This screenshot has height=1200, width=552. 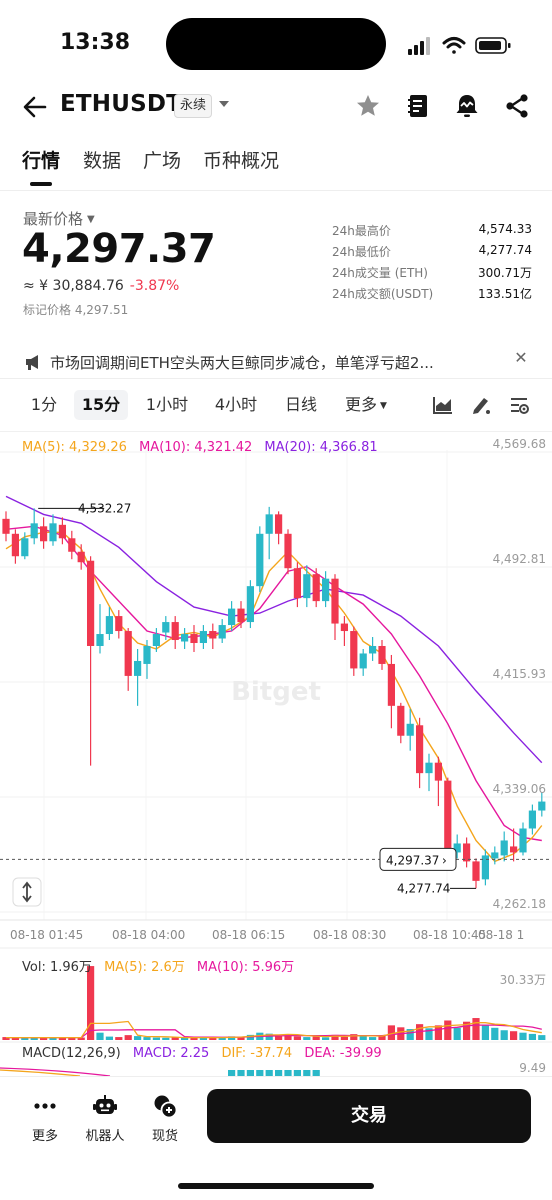 I want to click on interval-4h: 4小时, so click(x=236, y=404).